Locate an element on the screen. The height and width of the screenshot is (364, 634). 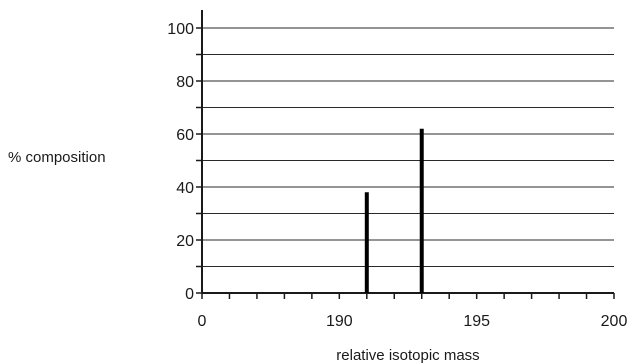
x-axis-title: relative isotopic mass is located at coordinates (407, 355).